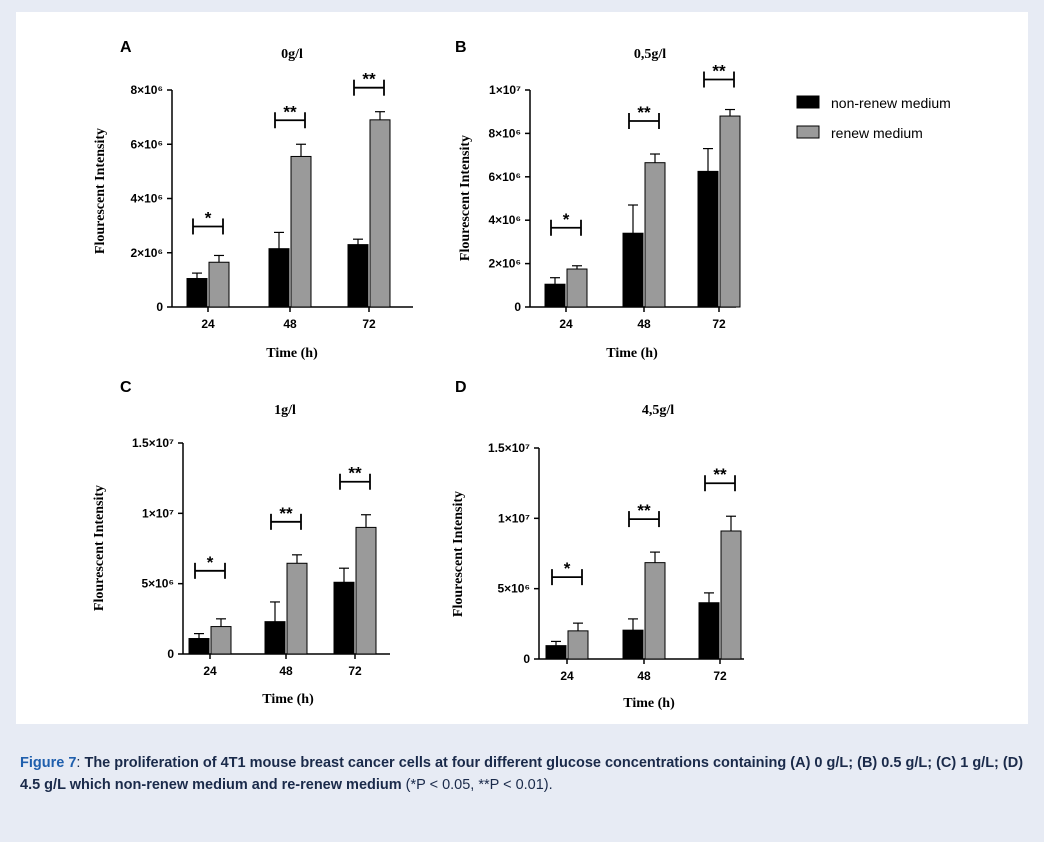  What do you see at coordinates (126, 387) in the screenshot?
I see `panel-letter-c: C` at bounding box center [126, 387].